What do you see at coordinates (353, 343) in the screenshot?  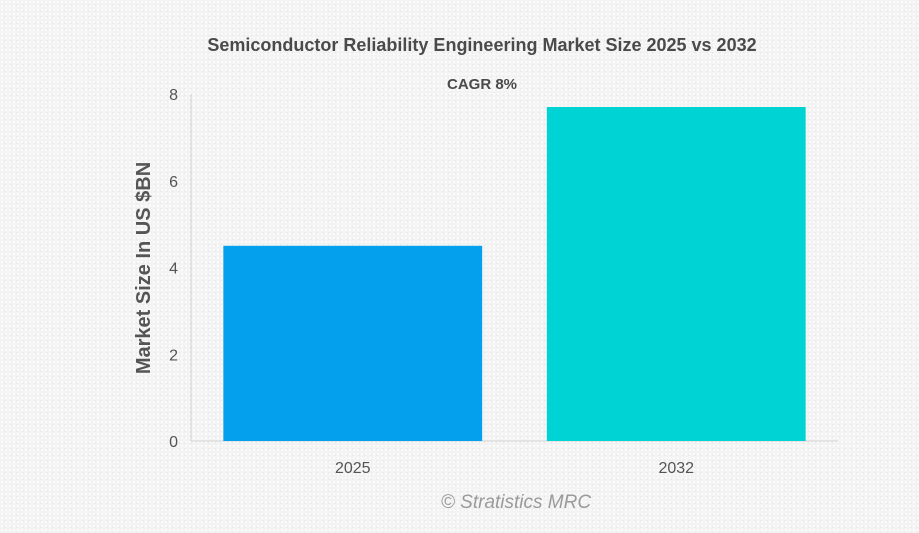 I see `bar-2025` at bounding box center [353, 343].